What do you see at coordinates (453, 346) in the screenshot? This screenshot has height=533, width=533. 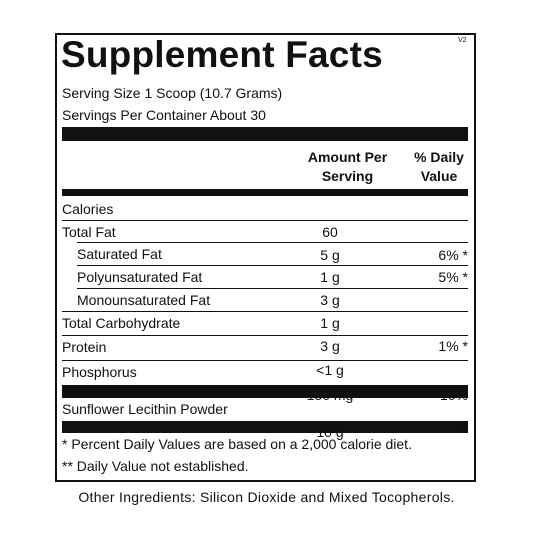 I see `daily-value: 1% *` at bounding box center [453, 346].